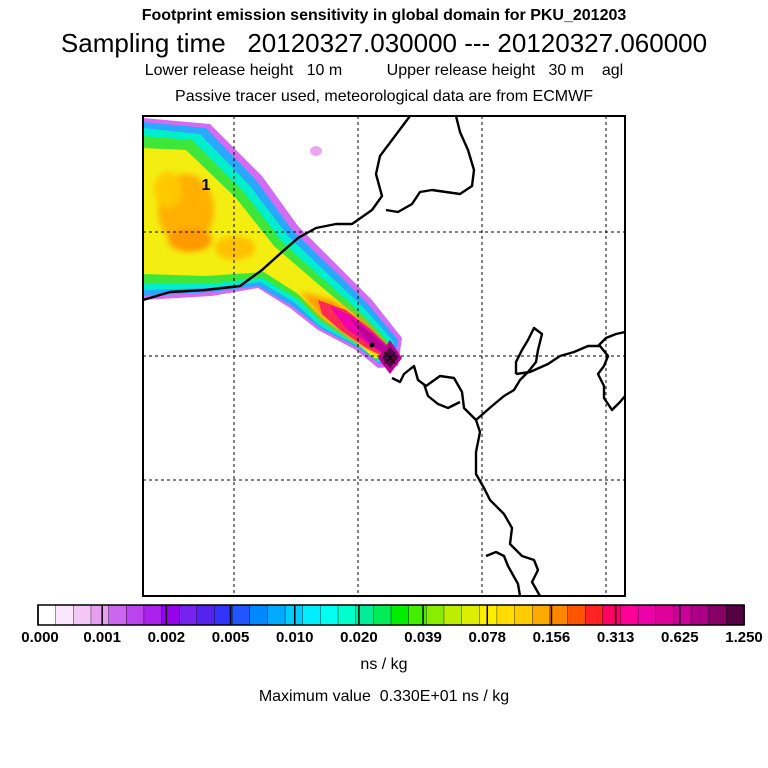 The width and height of the screenshot is (768, 768). What do you see at coordinates (372, 345) in the screenshot?
I see `release-point-marker` at bounding box center [372, 345].